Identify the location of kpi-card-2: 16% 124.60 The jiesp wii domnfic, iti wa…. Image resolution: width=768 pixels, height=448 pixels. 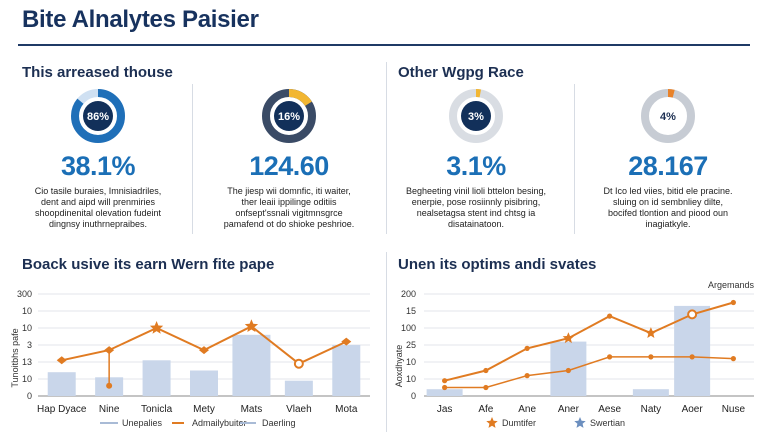
(289, 159).